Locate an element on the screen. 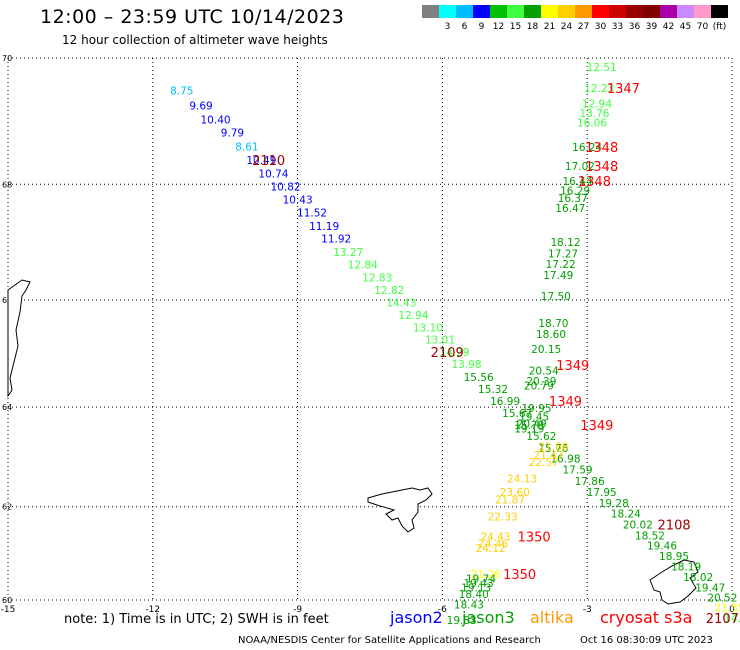 The width and height of the screenshot is (740, 650). page-title: 12:00 – 23:59 UTC 10/14/2023 is located at coordinates (192, 17).